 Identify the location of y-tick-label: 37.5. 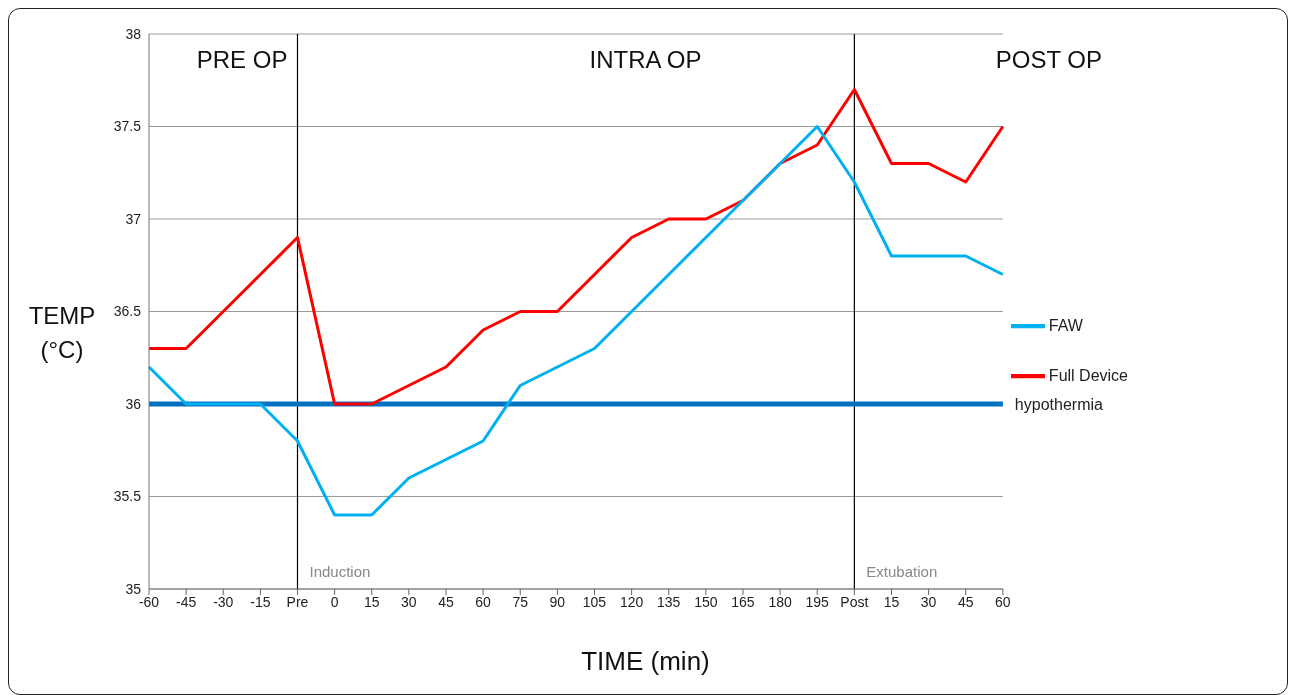
(127, 126).